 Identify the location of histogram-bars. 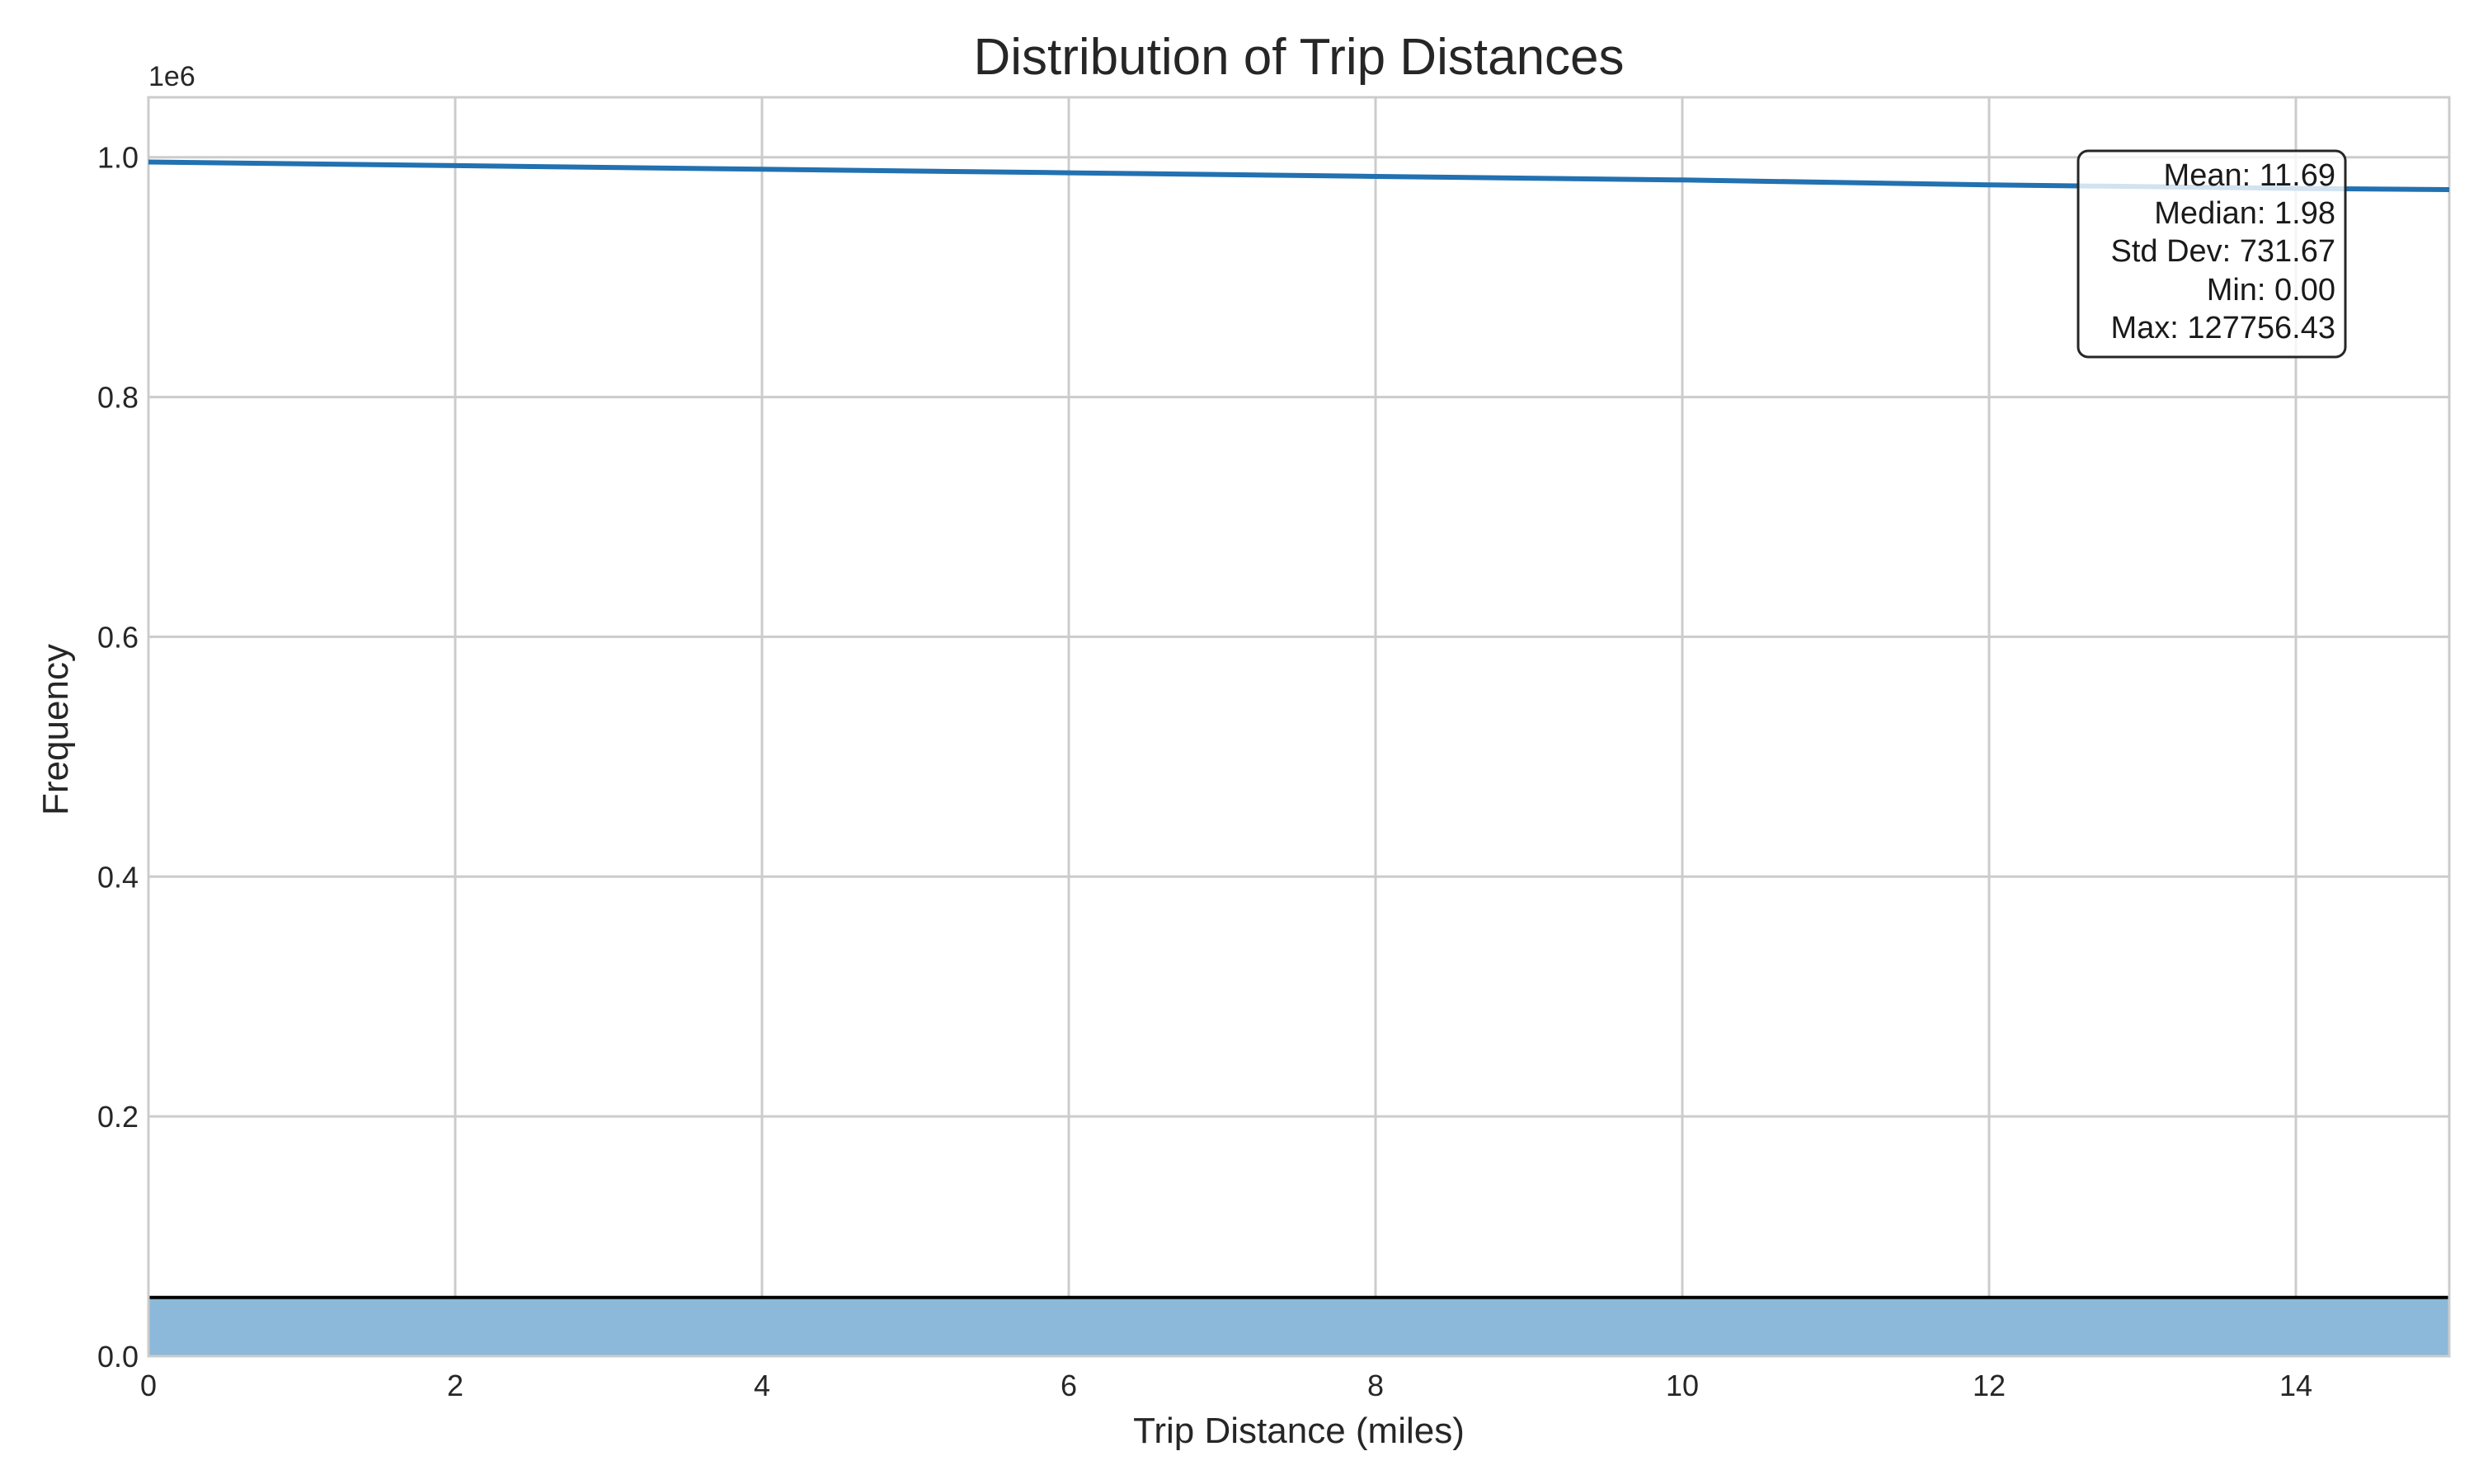
(1298, 1325).